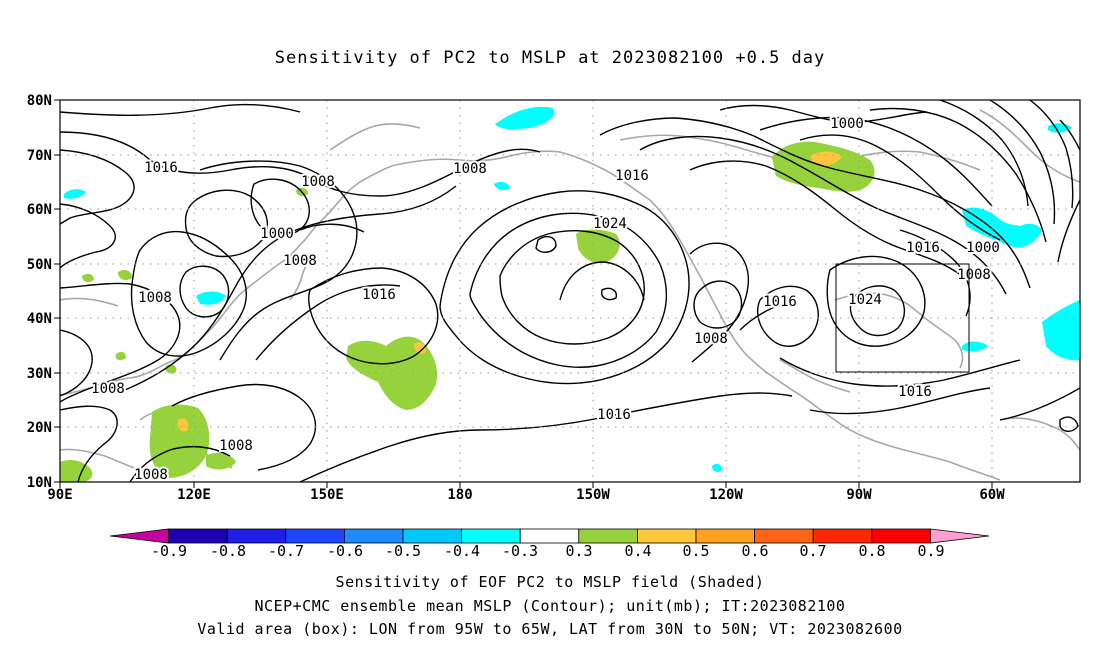 The width and height of the screenshot is (1100, 650). Describe the element at coordinates (183, 425) in the screenshot. I see `shading-orange-philippines` at that location.